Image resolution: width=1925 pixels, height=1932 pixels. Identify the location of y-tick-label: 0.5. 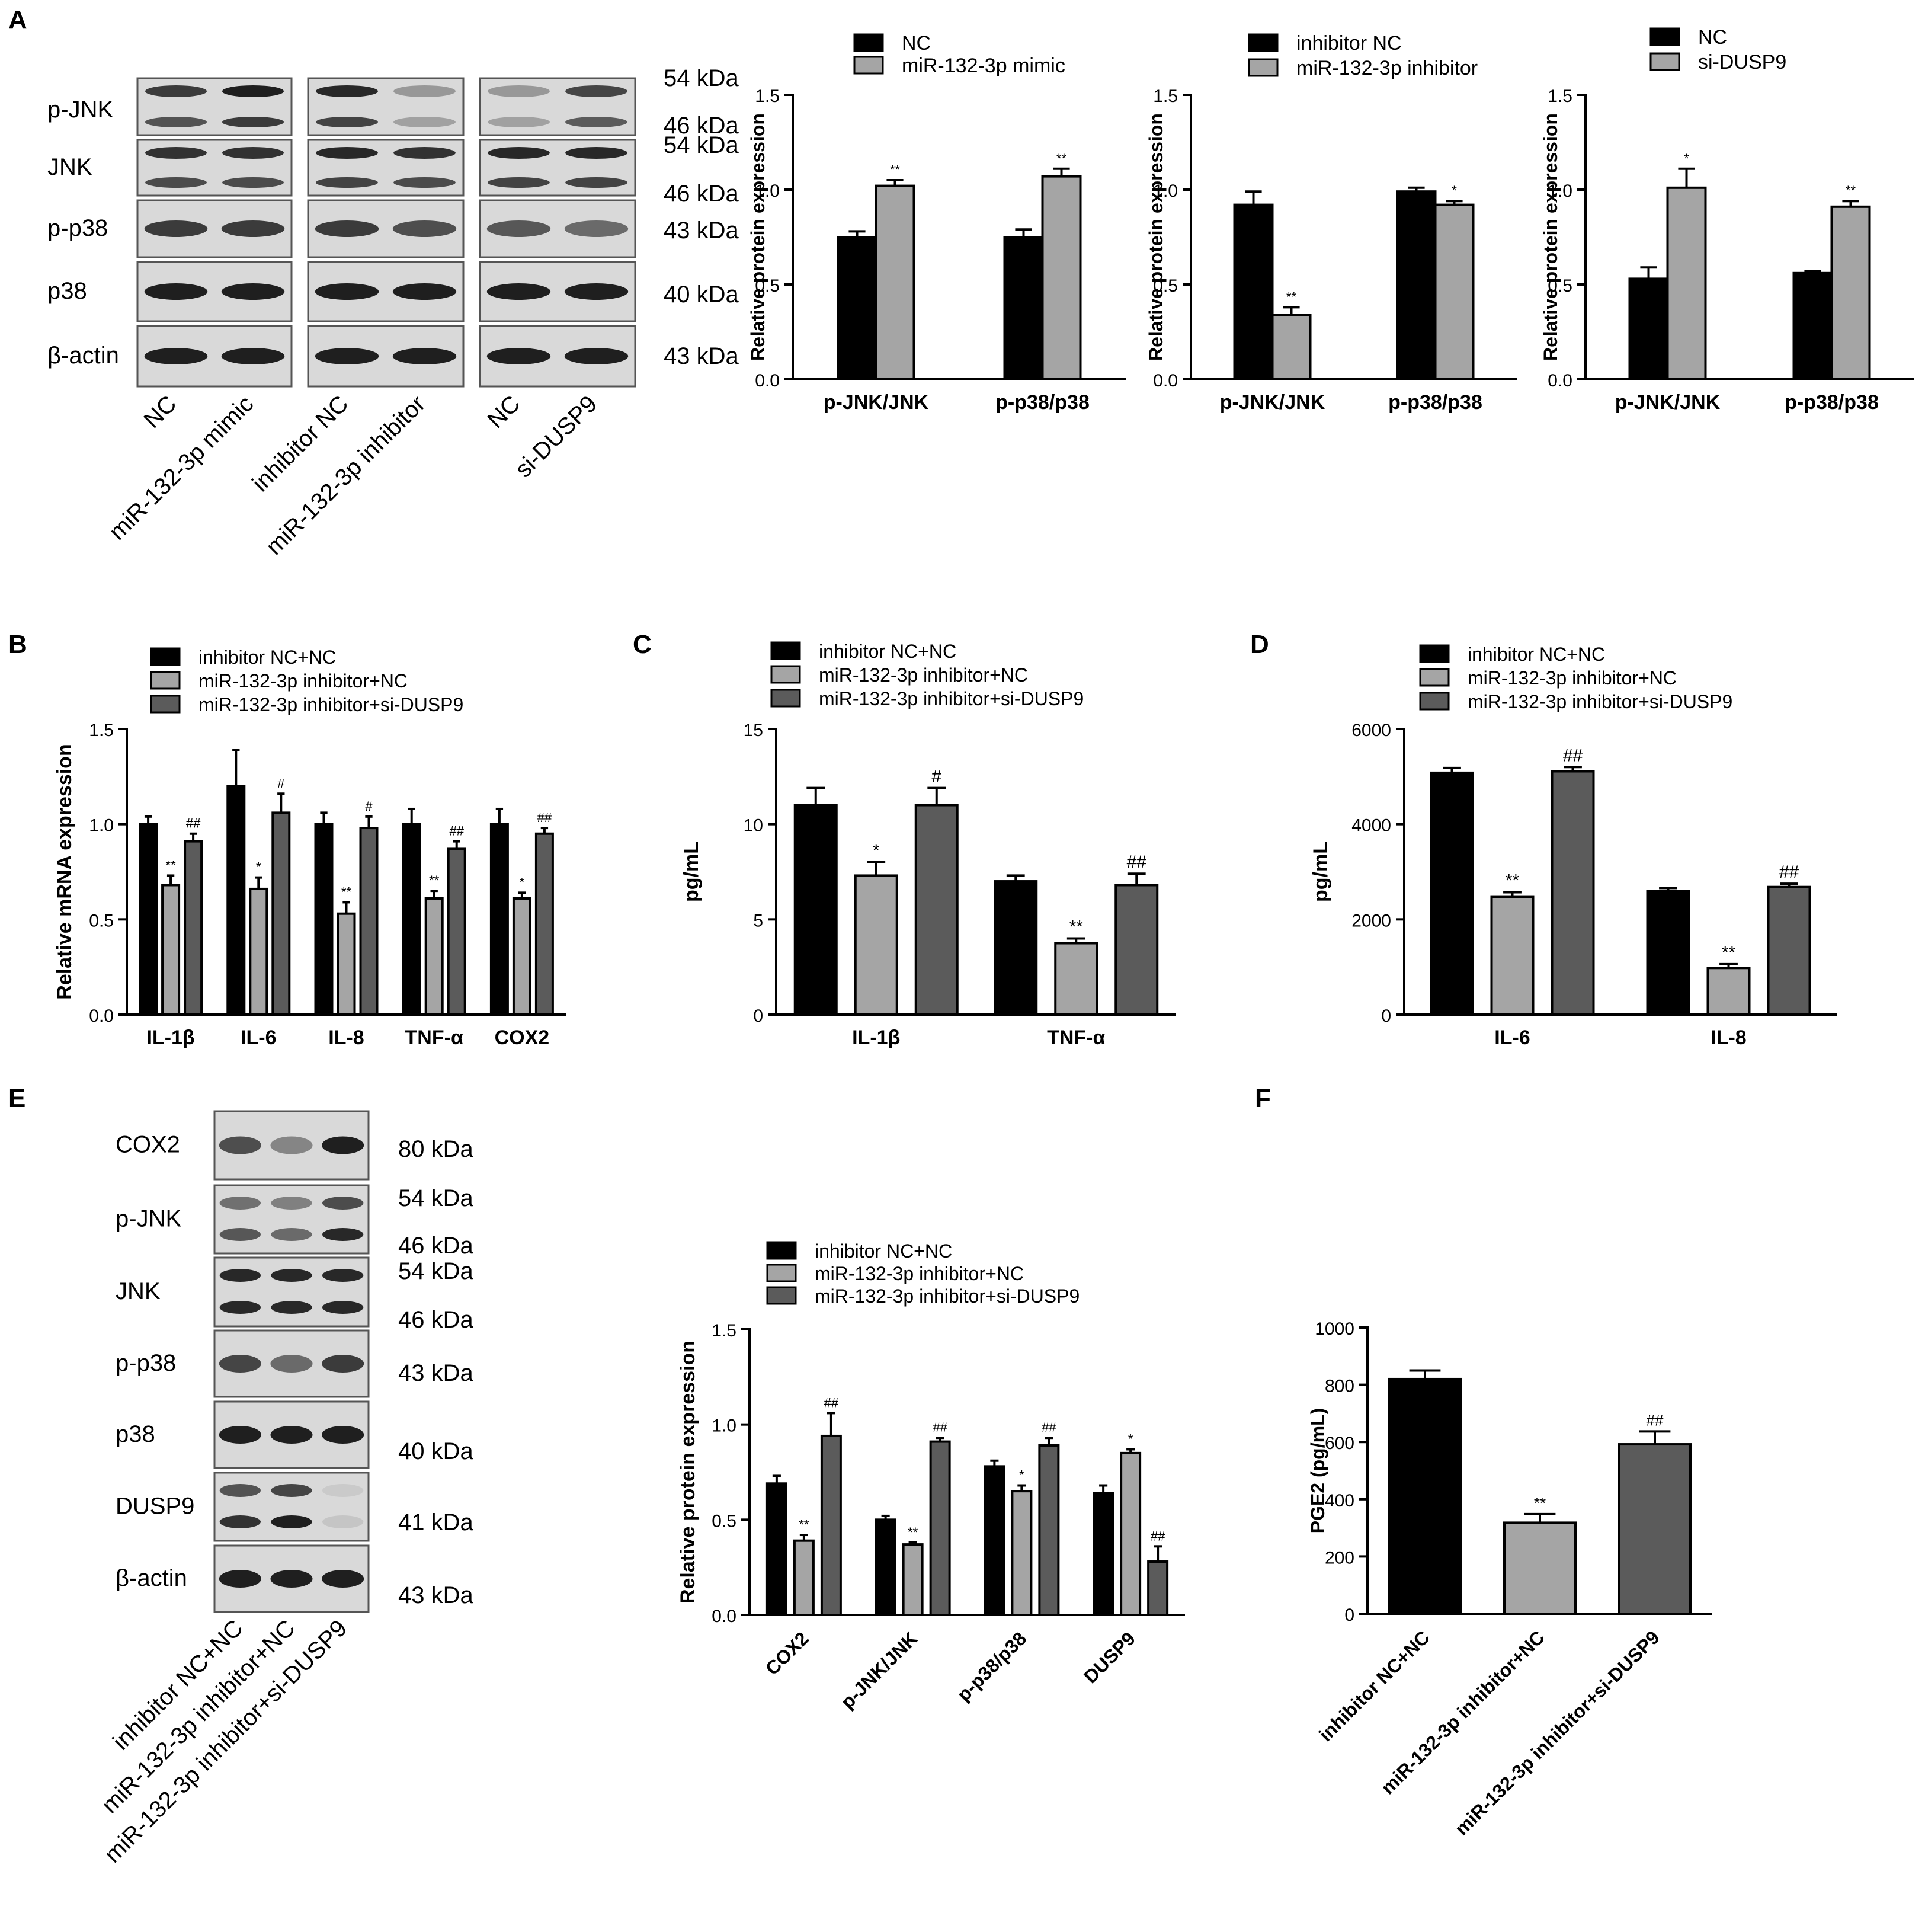
(767, 286).